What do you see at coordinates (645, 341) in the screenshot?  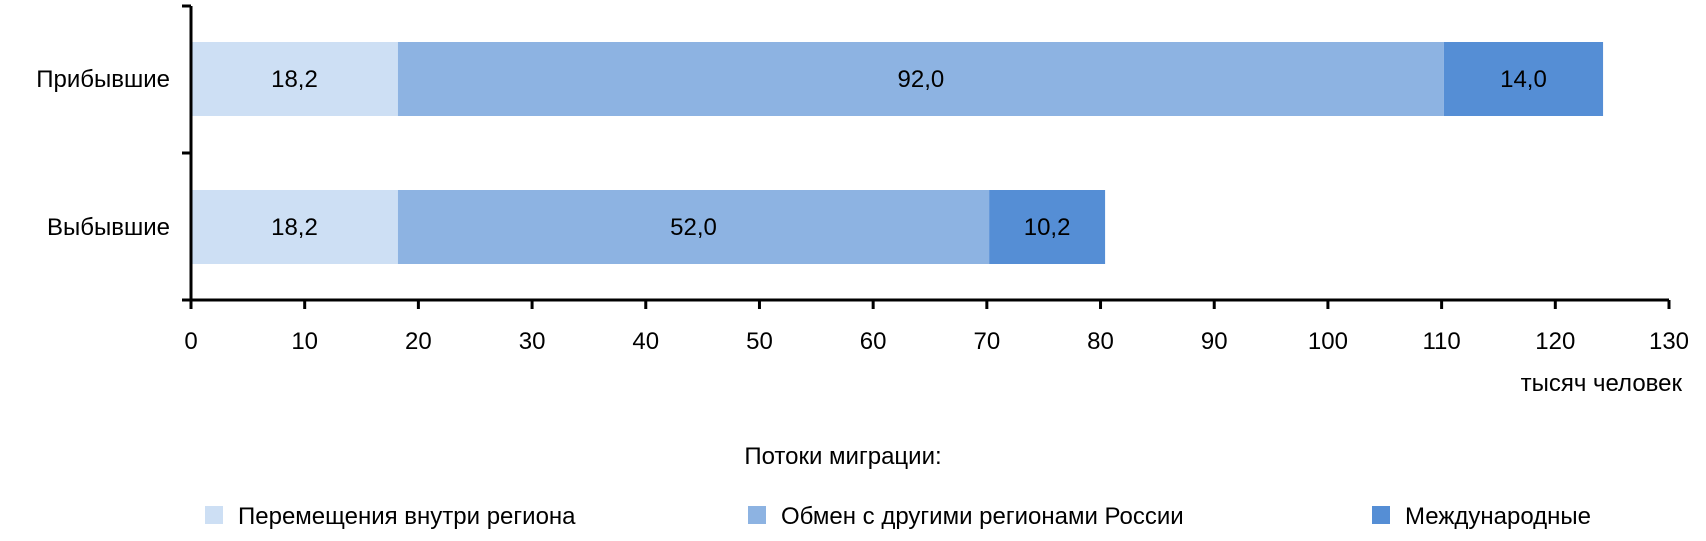 I see `x-tick-label: 40` at bounding box center [645, 341].